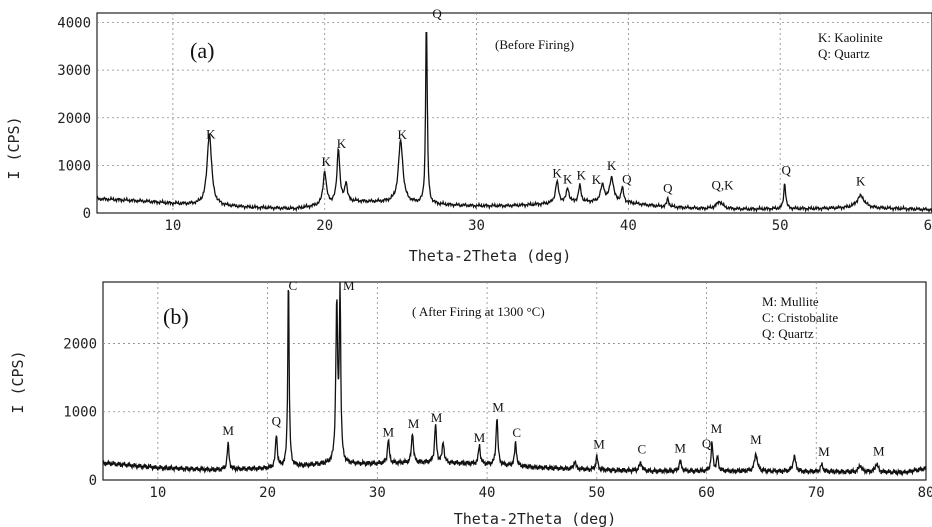 Image resolution: width=932 pixels, height=527 pixels. I want to click on x-tick-label-a: 30, so click(476, 226).